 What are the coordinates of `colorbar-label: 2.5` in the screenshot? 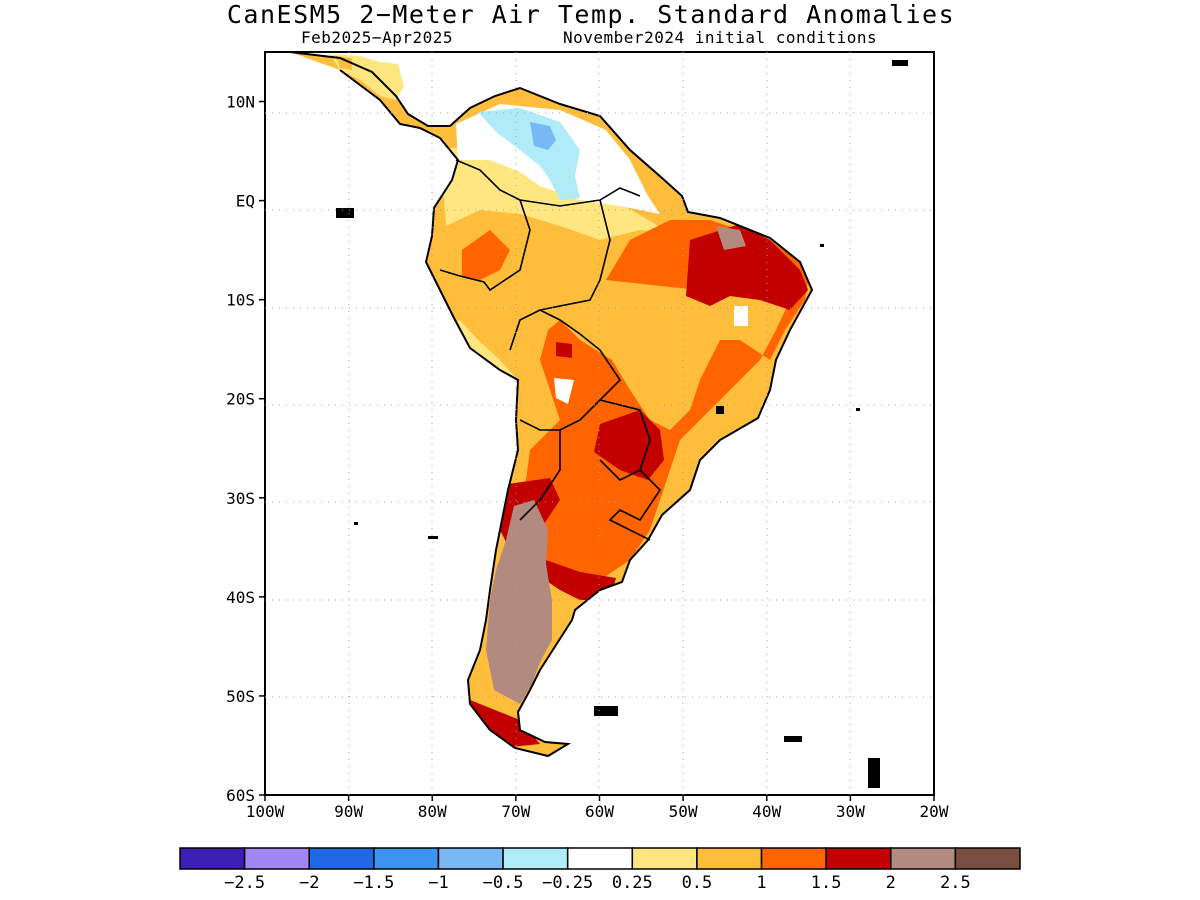 It's located at (955, 883).